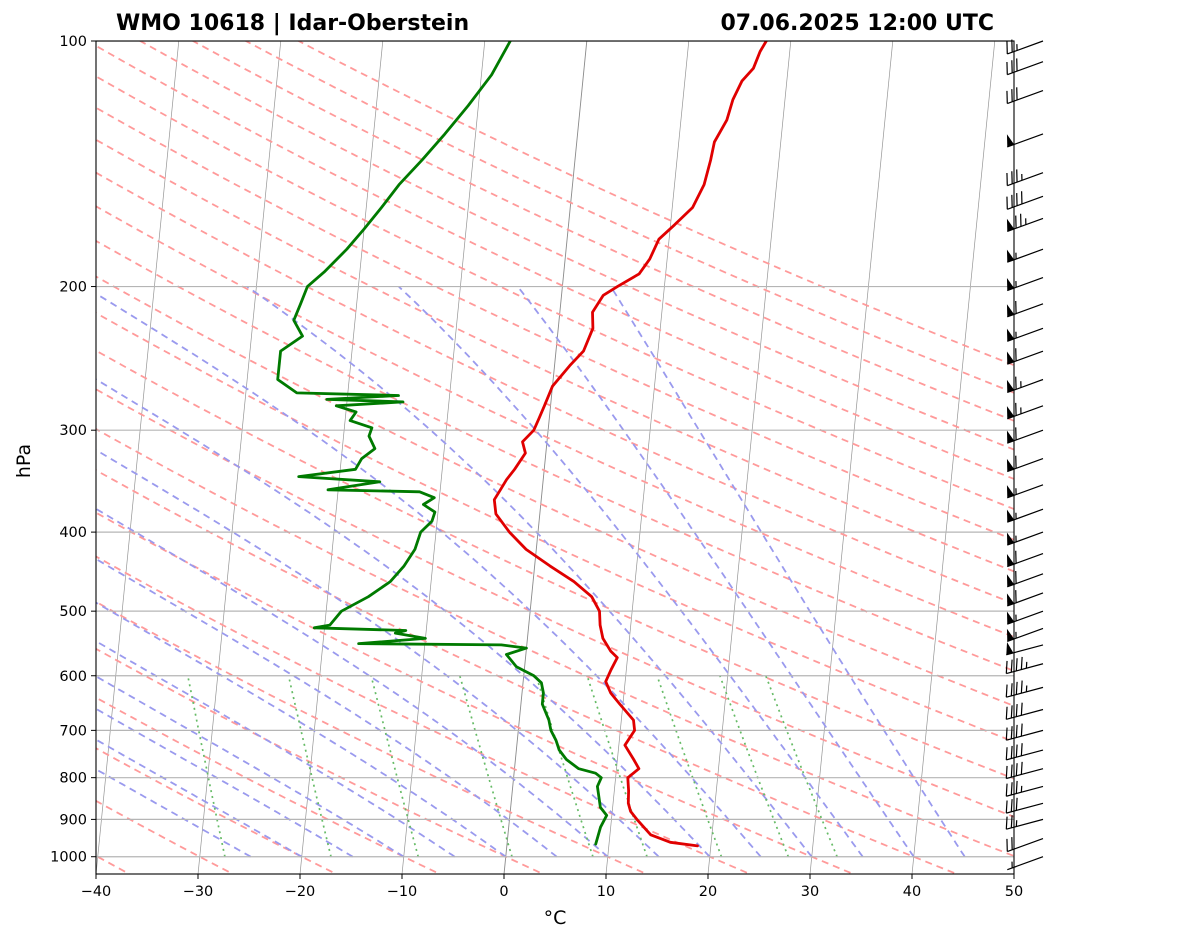 This screenshot has height=941, width=1181. What do you see at coordinates (73, 42) in the screenshot?
I see `y-tick-label: 100` at bounding box center [73, 42].